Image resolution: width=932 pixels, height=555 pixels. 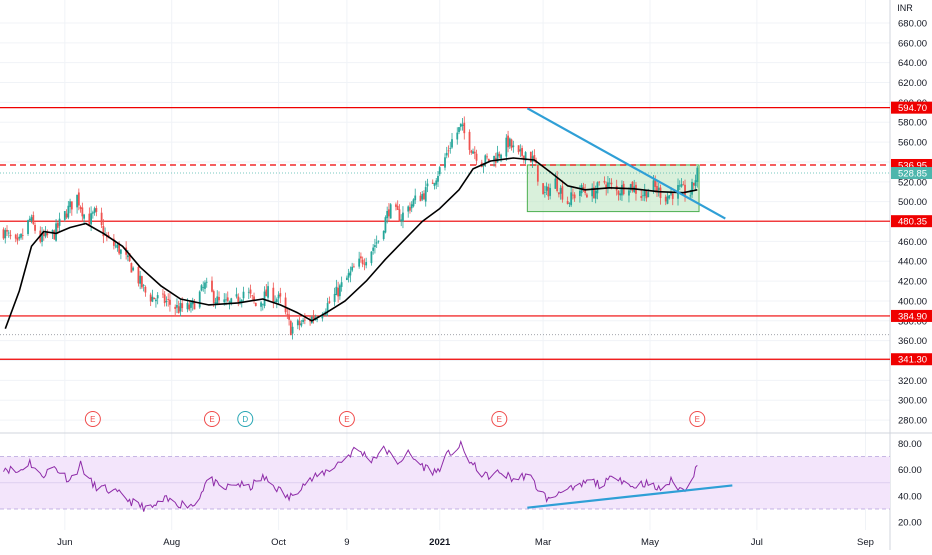 What do you see at coordinates (912, 421) in the screenshot?
I see `price-tick-label: 280.00` at bounding box center [912, 421].